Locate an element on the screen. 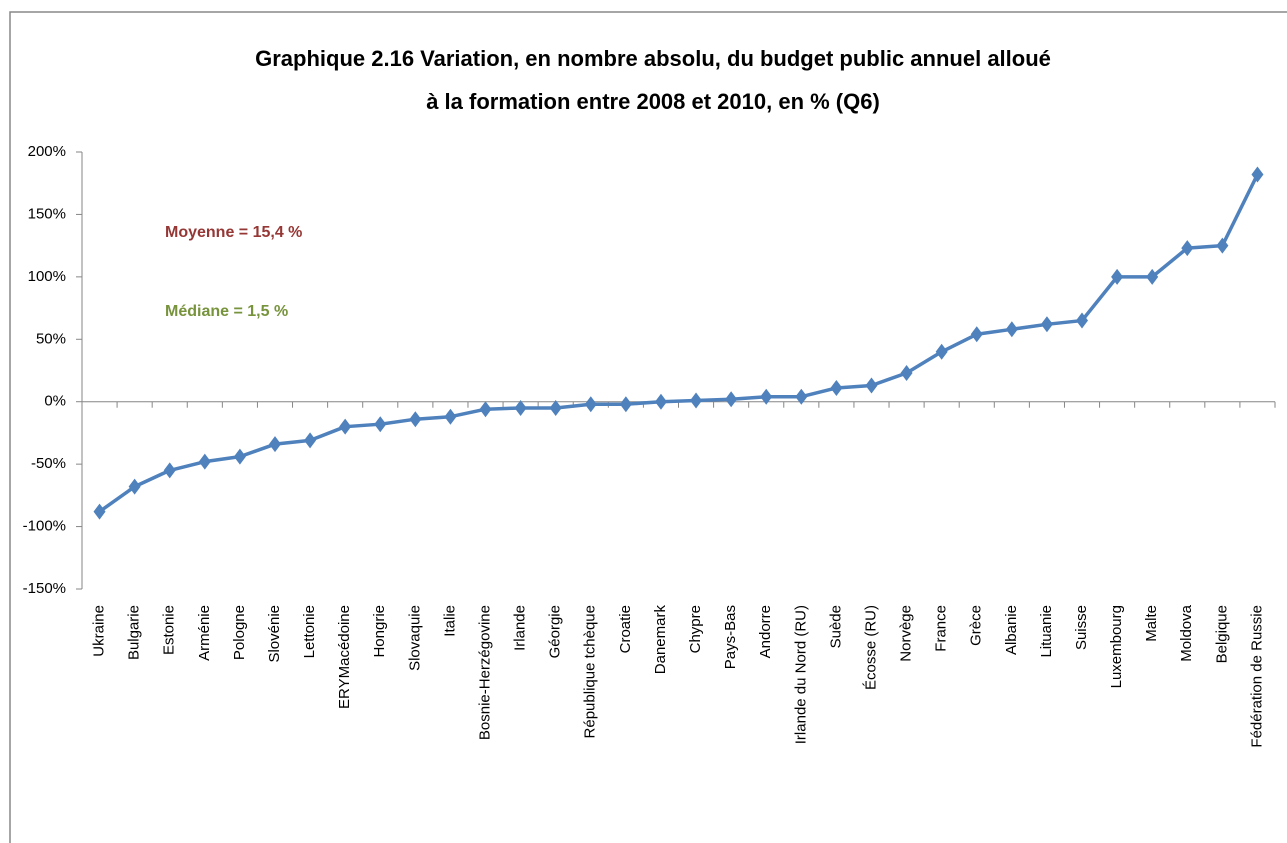 The height and width of the screenshot is (843, 1287). x-tick-label: Moldova is located at coordinates (1186, 632).